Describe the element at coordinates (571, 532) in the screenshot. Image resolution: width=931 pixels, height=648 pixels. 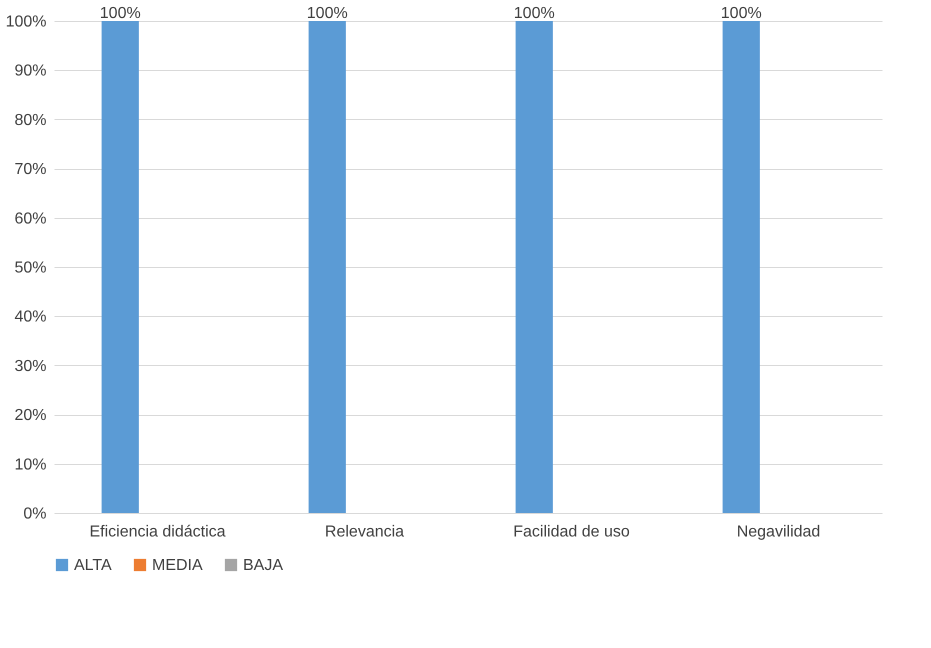
I see `x-tick-label: Facilidad de uso` at that location.